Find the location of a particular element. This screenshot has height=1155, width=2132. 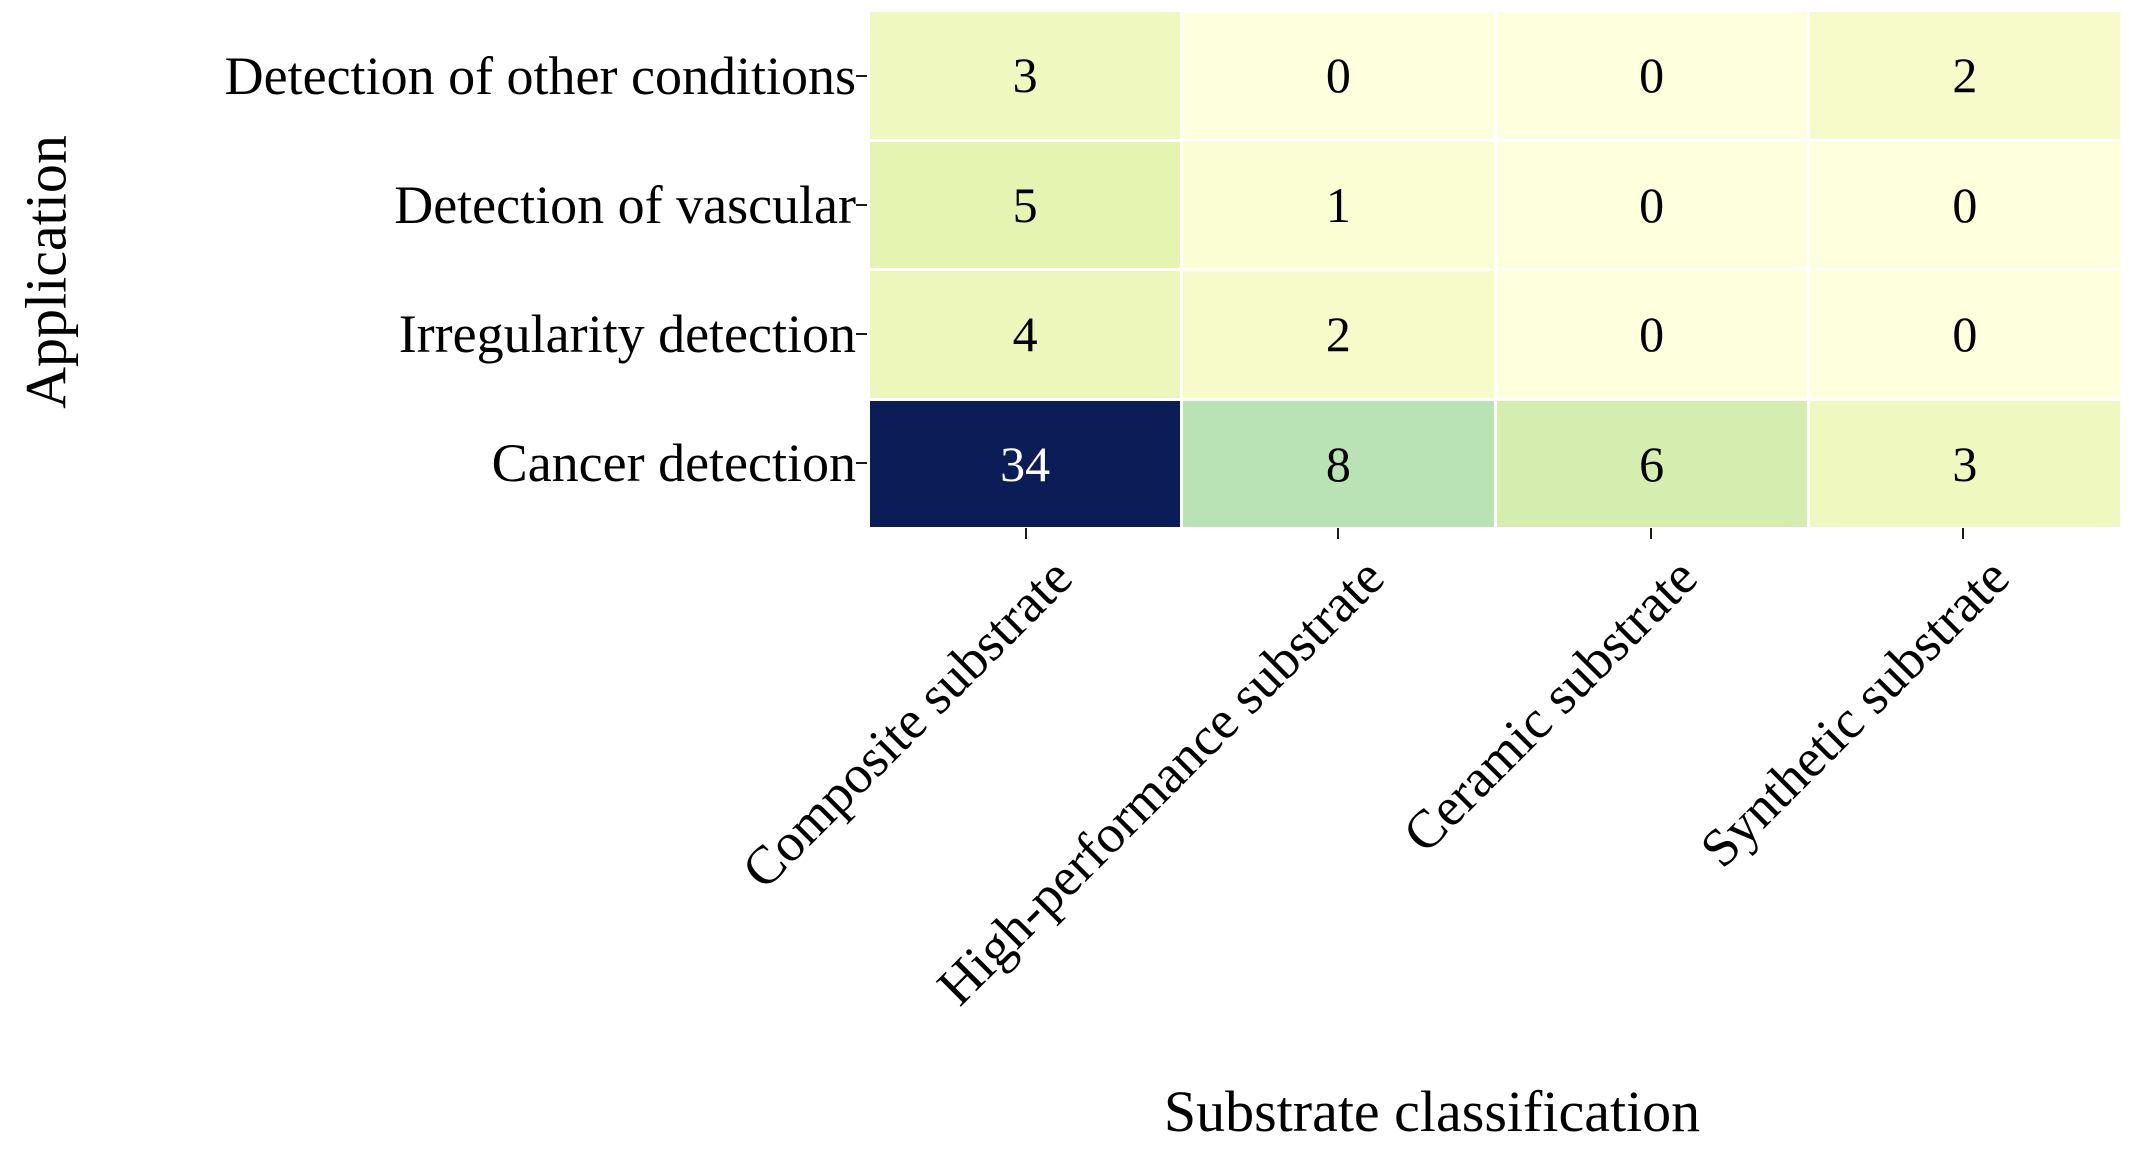

heatmap-cell-r2-c1: 2 is located at coordinates (1338, 334).